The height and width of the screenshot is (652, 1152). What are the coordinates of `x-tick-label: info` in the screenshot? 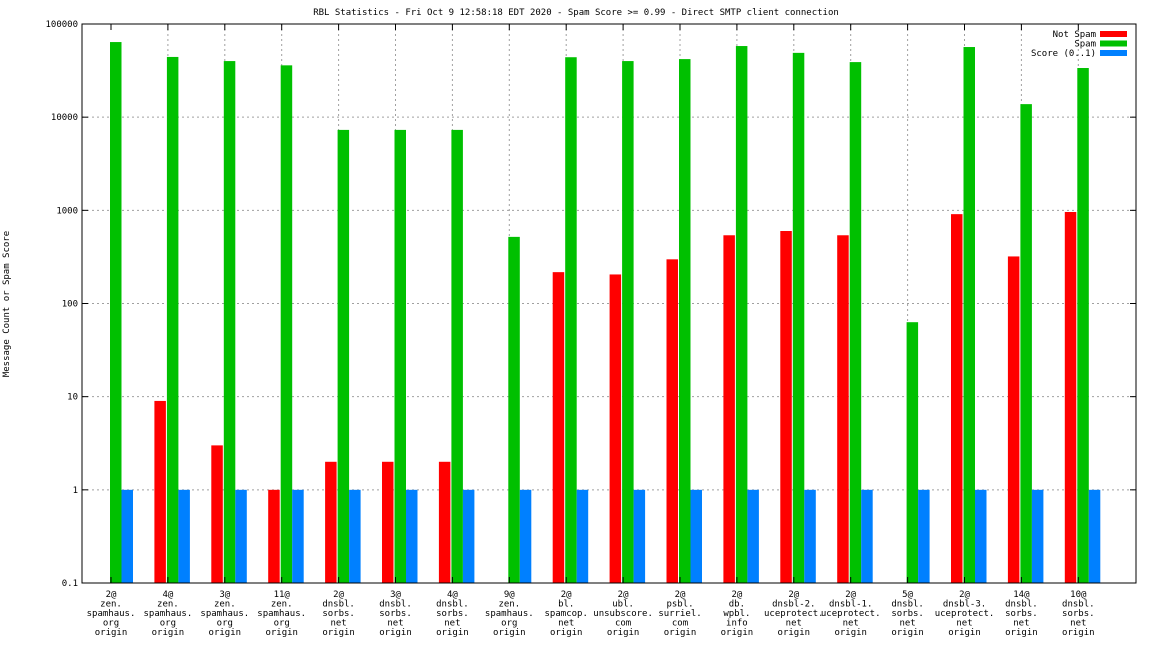 It's located at (737, 624).